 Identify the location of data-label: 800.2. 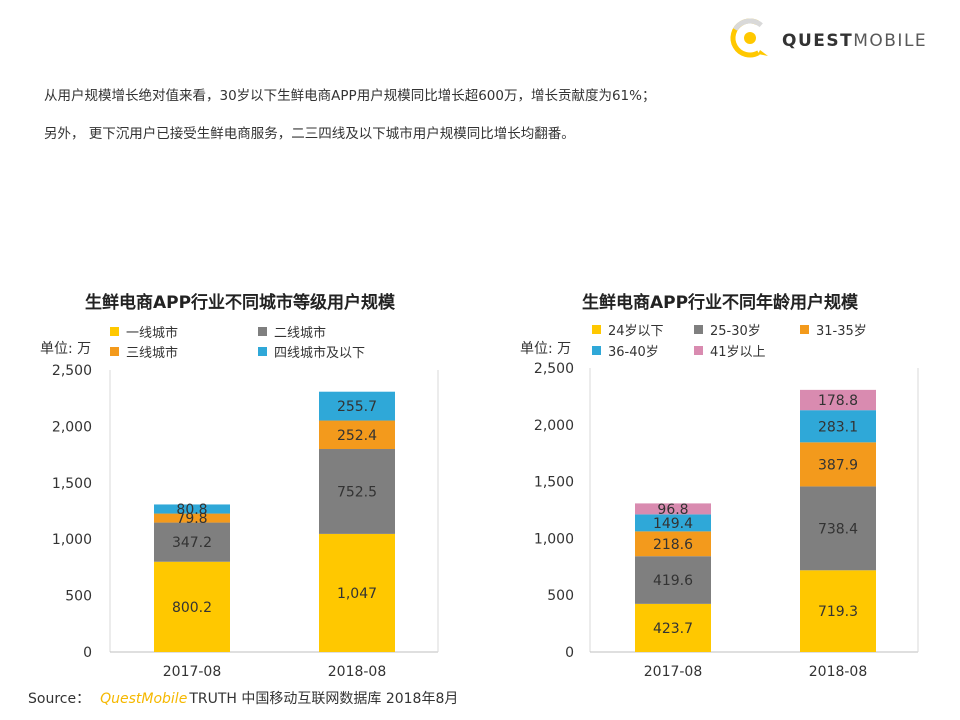
(192, 608).